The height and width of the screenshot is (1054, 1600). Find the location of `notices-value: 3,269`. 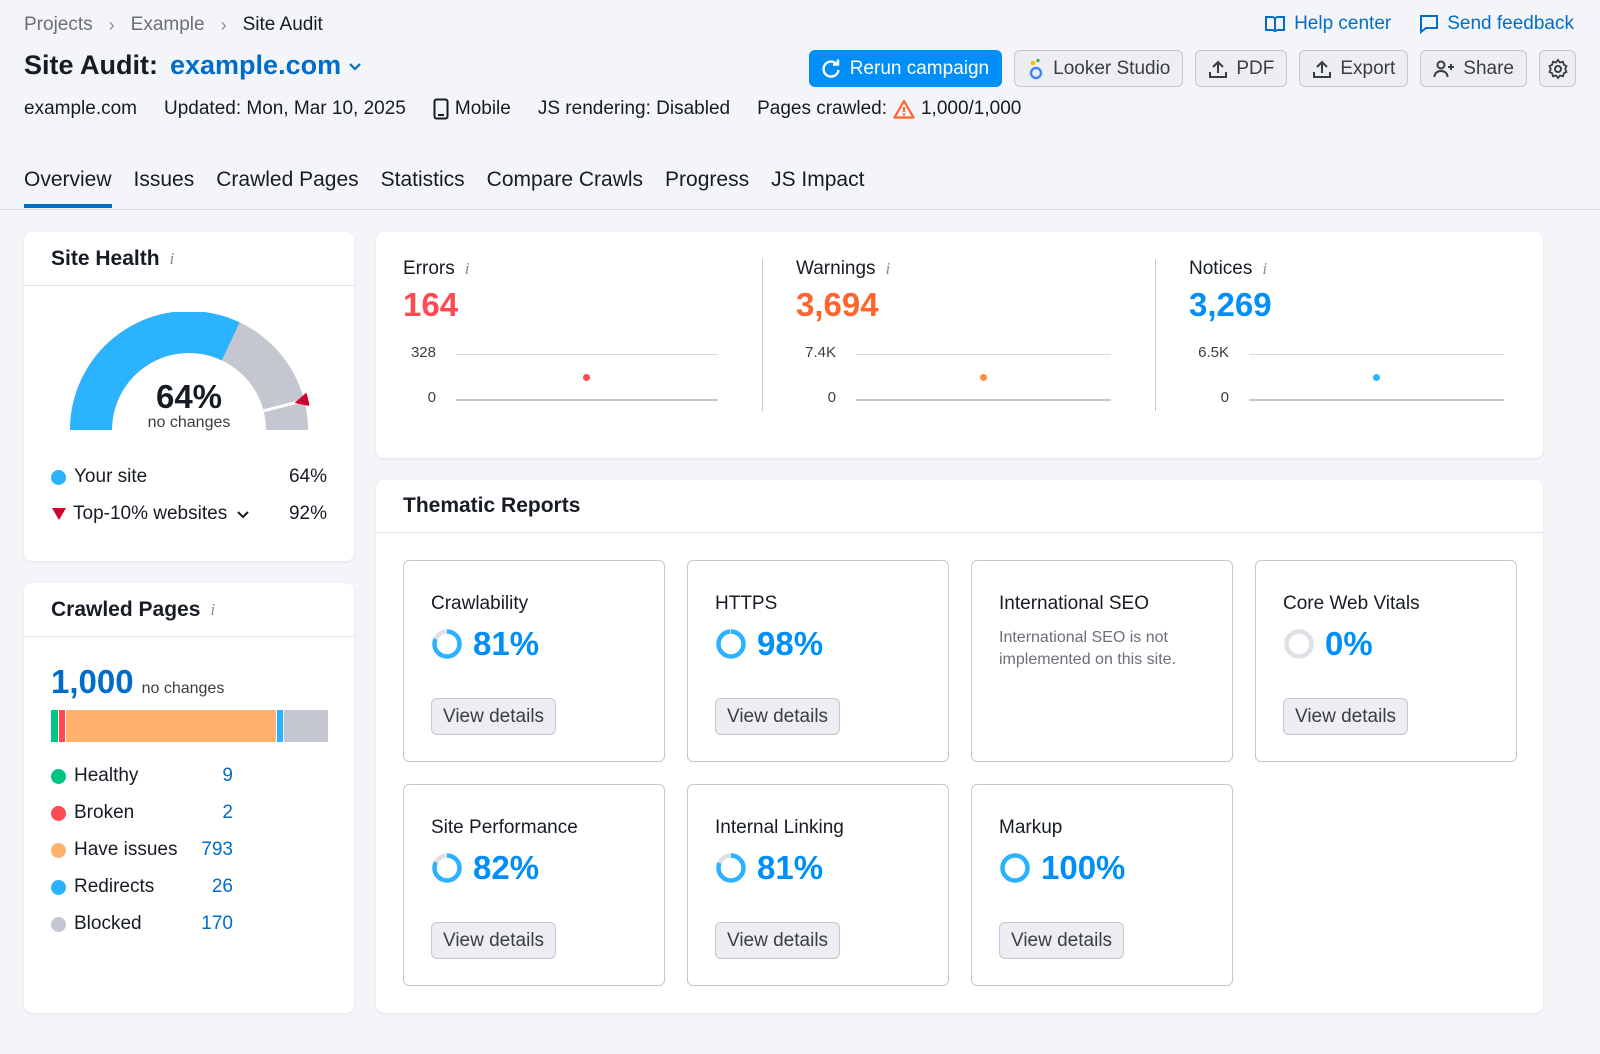

notices-value: 3,269 is located at coordinates (1230, 304).